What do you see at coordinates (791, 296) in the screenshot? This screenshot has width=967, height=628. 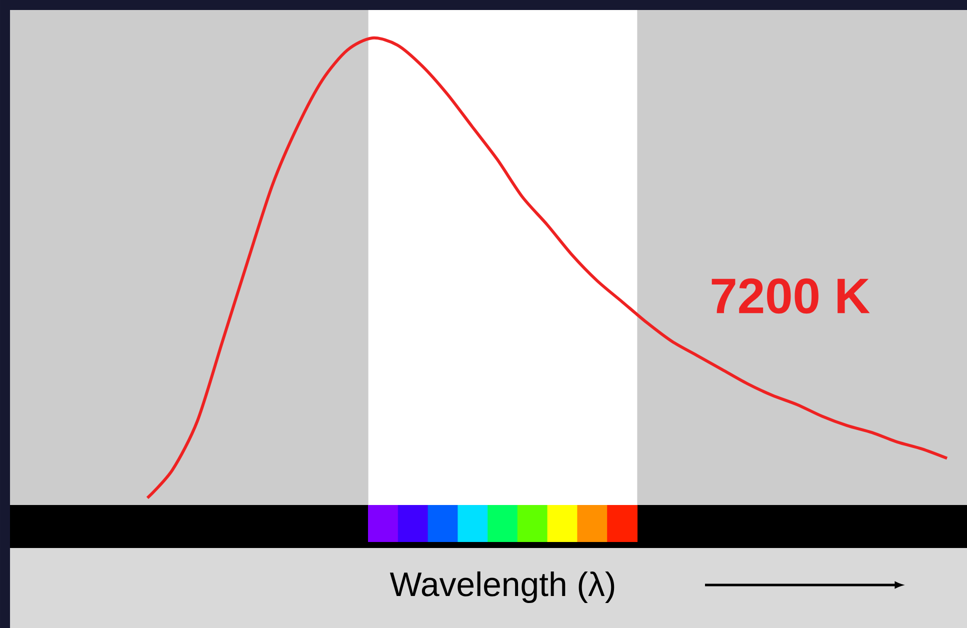 I see `annotation: 7200 K` at bounding box center [791, 296].